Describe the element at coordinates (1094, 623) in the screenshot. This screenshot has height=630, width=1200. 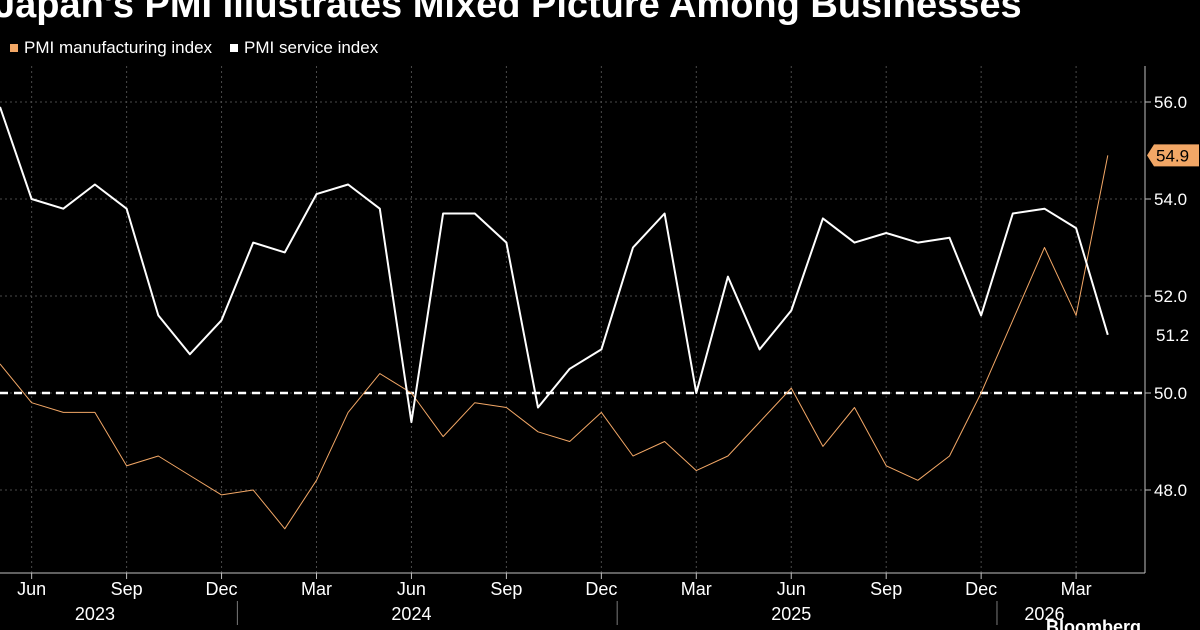
I see `source-label: Bloomberg` at that location.